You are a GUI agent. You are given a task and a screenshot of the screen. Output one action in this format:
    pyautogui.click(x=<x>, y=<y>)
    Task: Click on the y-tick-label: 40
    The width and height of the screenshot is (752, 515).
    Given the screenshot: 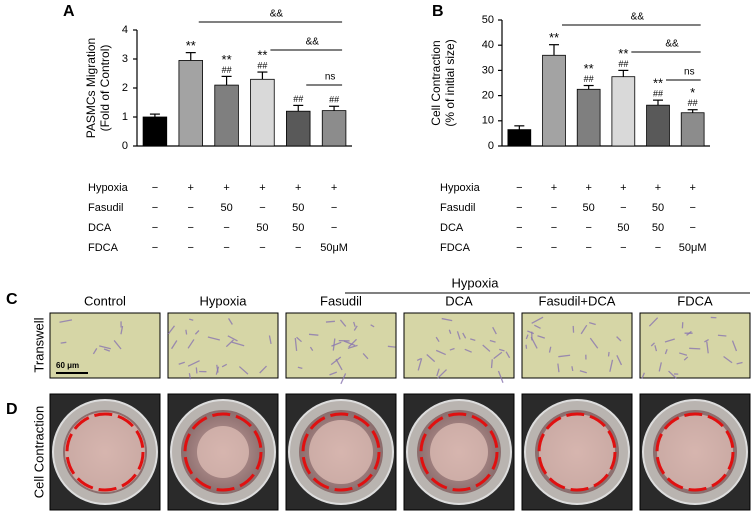 What is the action you would take?
    pyautogui.click(x=488, y=45)
    